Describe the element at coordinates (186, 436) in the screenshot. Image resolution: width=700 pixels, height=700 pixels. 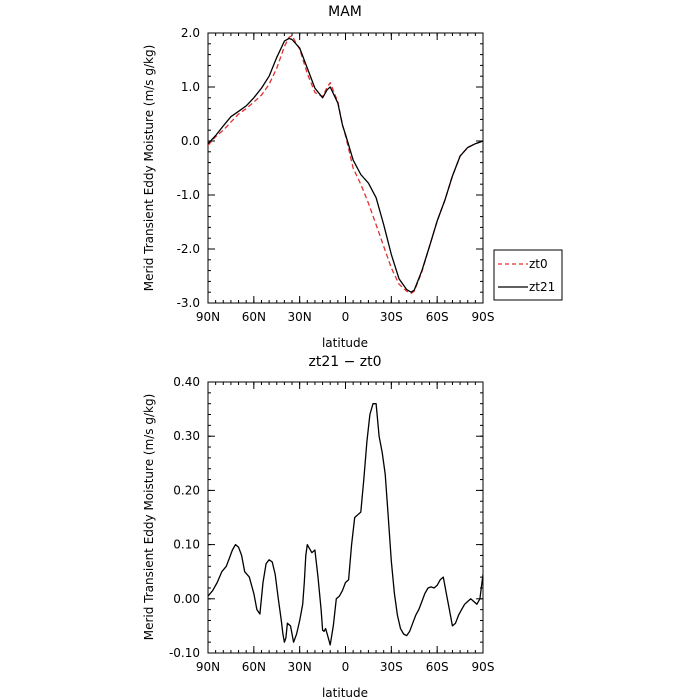
I see `y-tick-label: 0.30` at that location.